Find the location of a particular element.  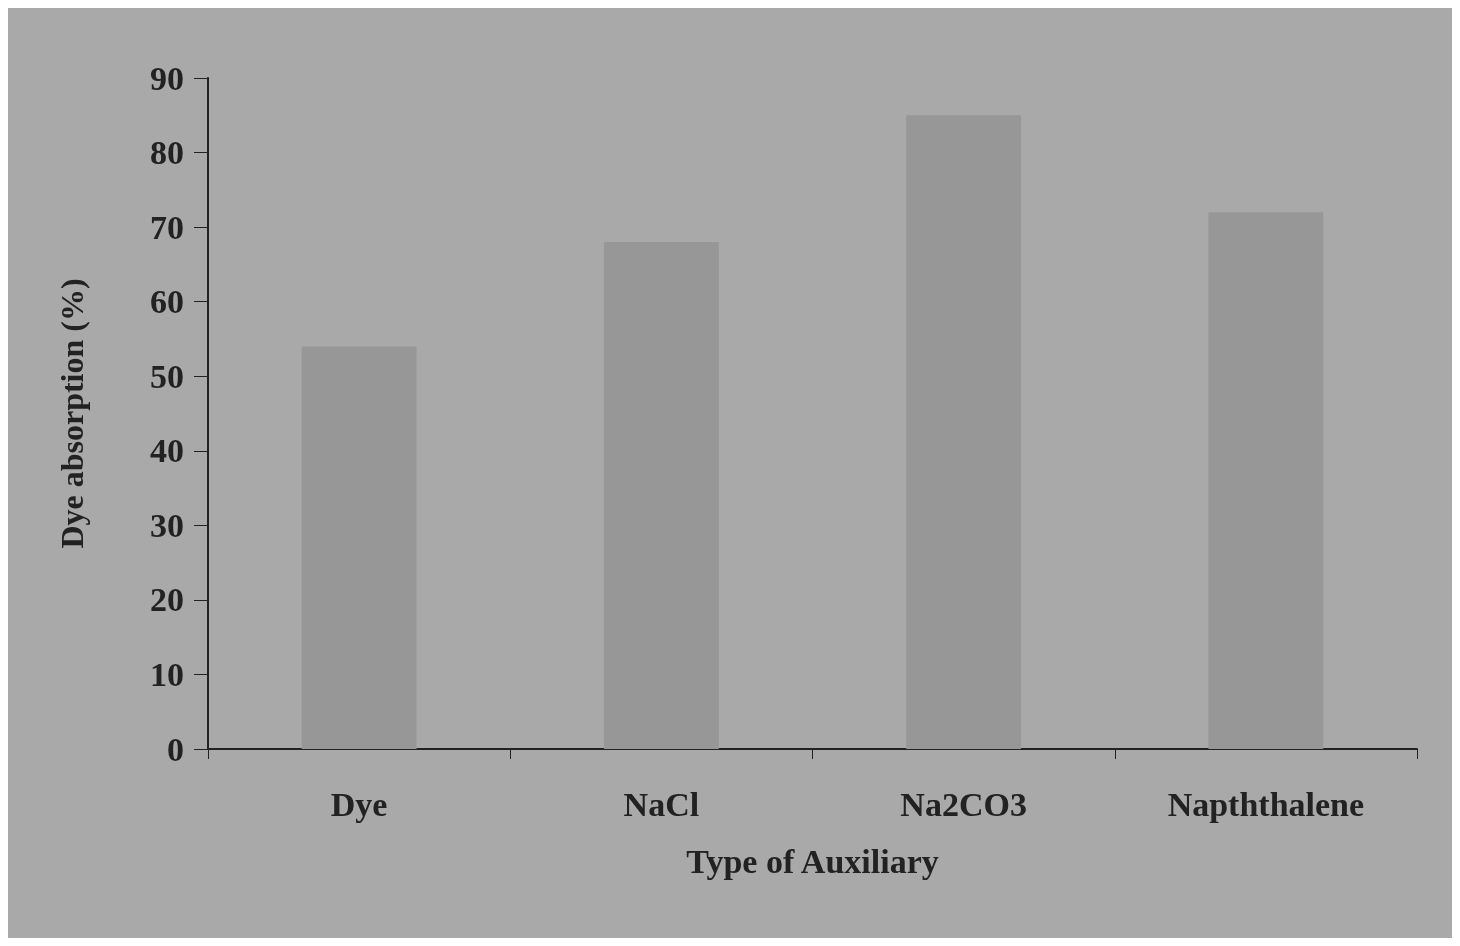

y-tick-label: 10 is located at coordinates (167, 674).